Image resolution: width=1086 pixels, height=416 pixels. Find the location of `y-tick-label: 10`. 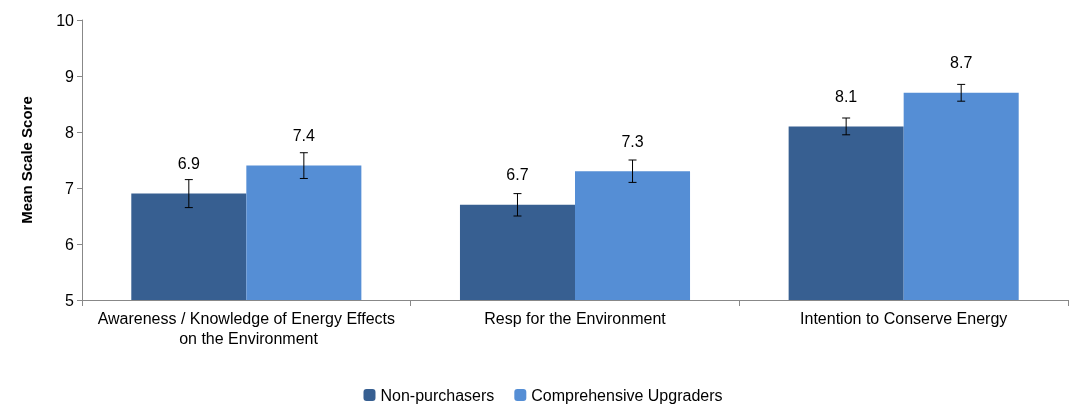

y-tick-label: 10 is located at coordinates (65, 20).